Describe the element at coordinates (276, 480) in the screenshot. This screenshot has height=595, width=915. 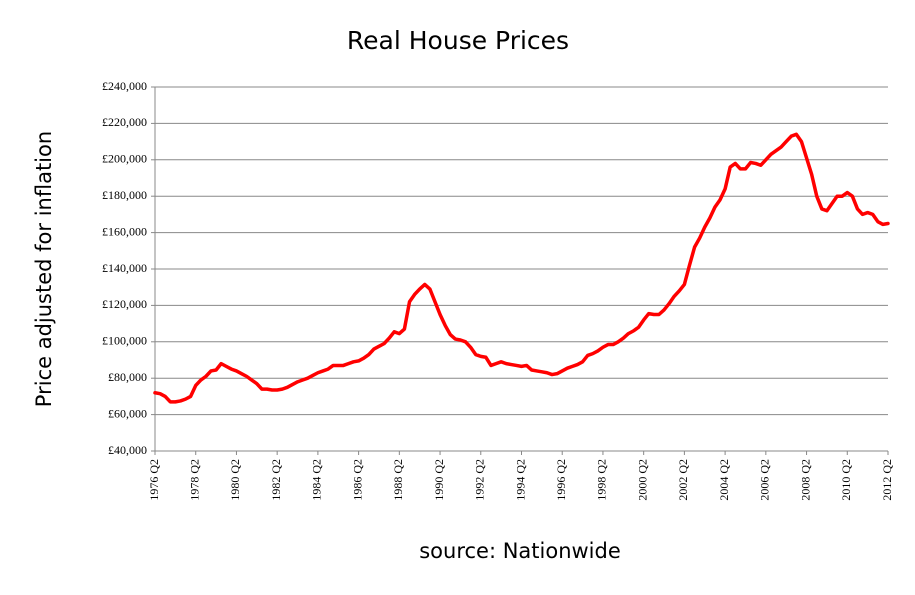
I see `x-tick-label: 1982 Q2` at that location.